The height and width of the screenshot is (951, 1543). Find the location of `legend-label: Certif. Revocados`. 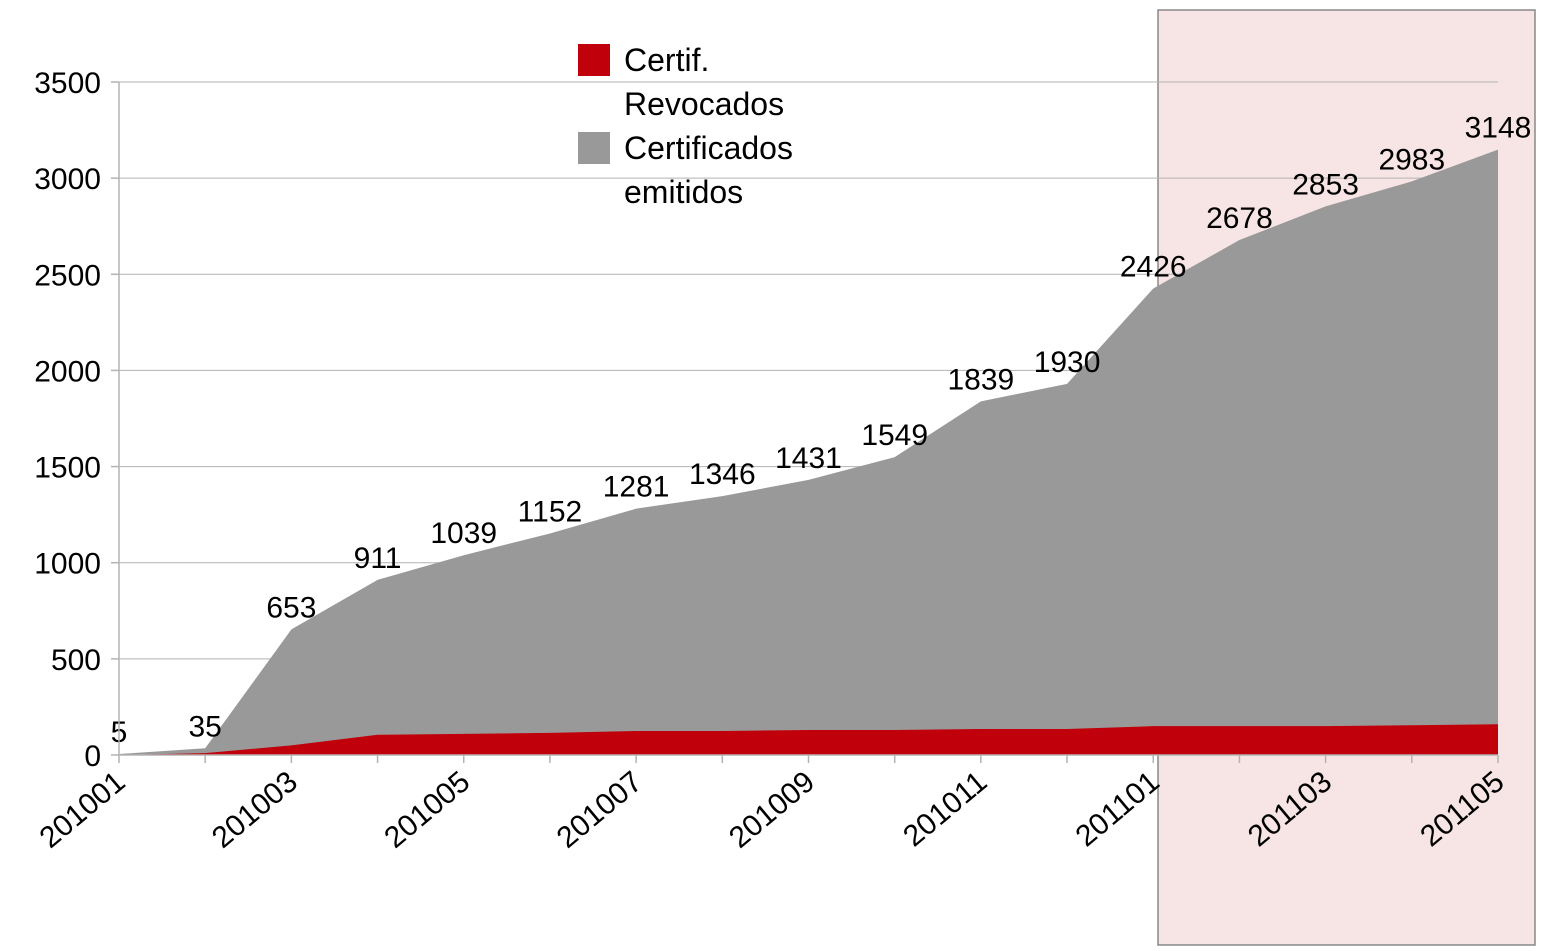

legend-label: Certif. Revocados is located at coordinates (704, 82).